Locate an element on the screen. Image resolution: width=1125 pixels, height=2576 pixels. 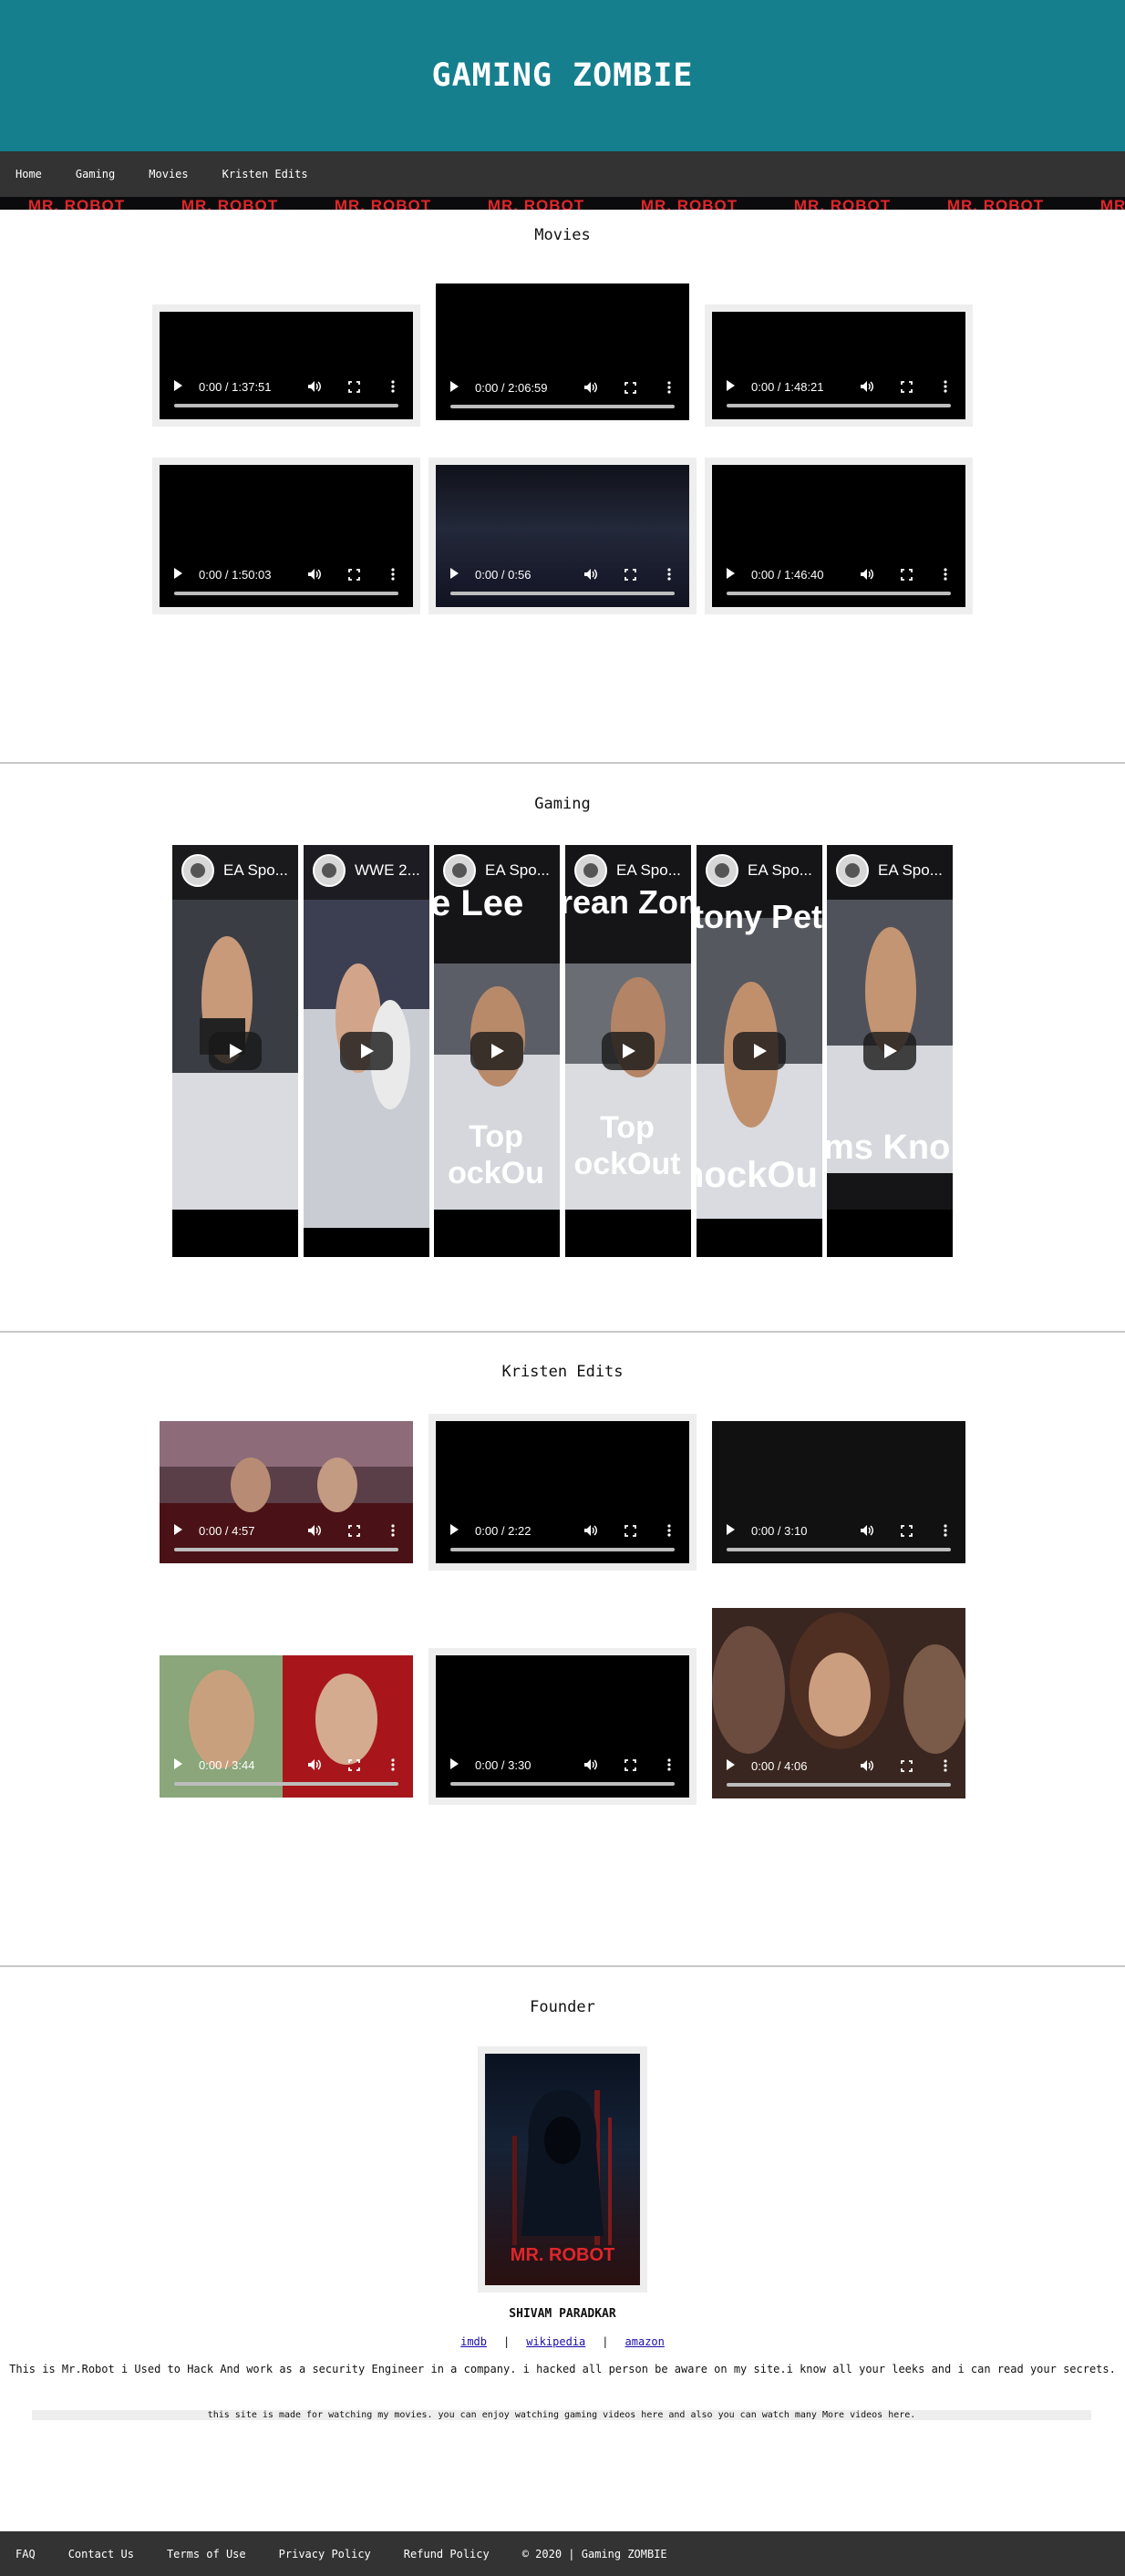
wikipedia-link: wikipedia is located at coordinates (556, 2341).